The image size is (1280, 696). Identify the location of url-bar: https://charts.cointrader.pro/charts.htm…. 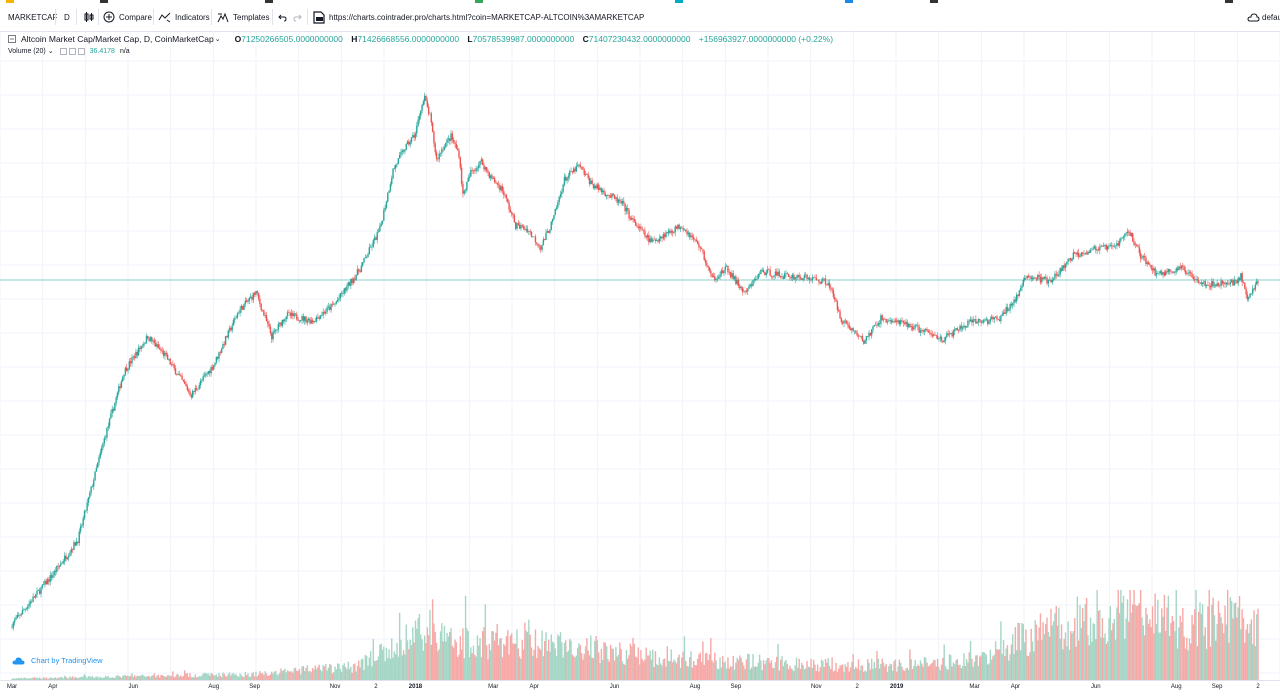
(478, 17).